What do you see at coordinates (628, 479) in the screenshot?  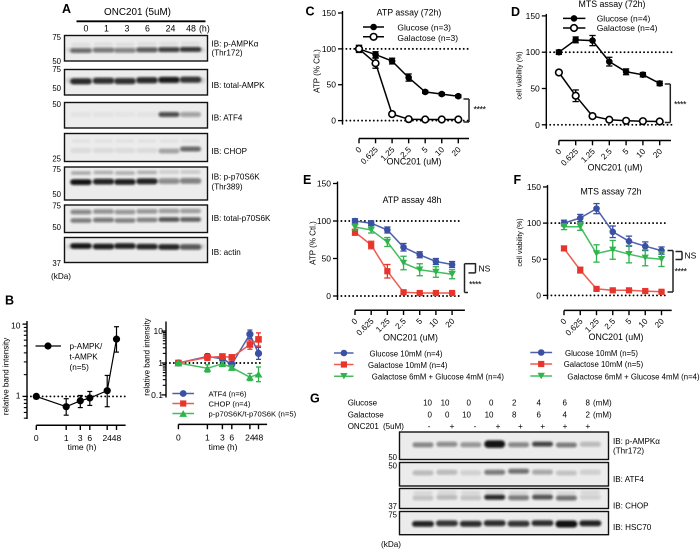 I see `svg-text: IB: ATF4` at bounding box center [628, 479].